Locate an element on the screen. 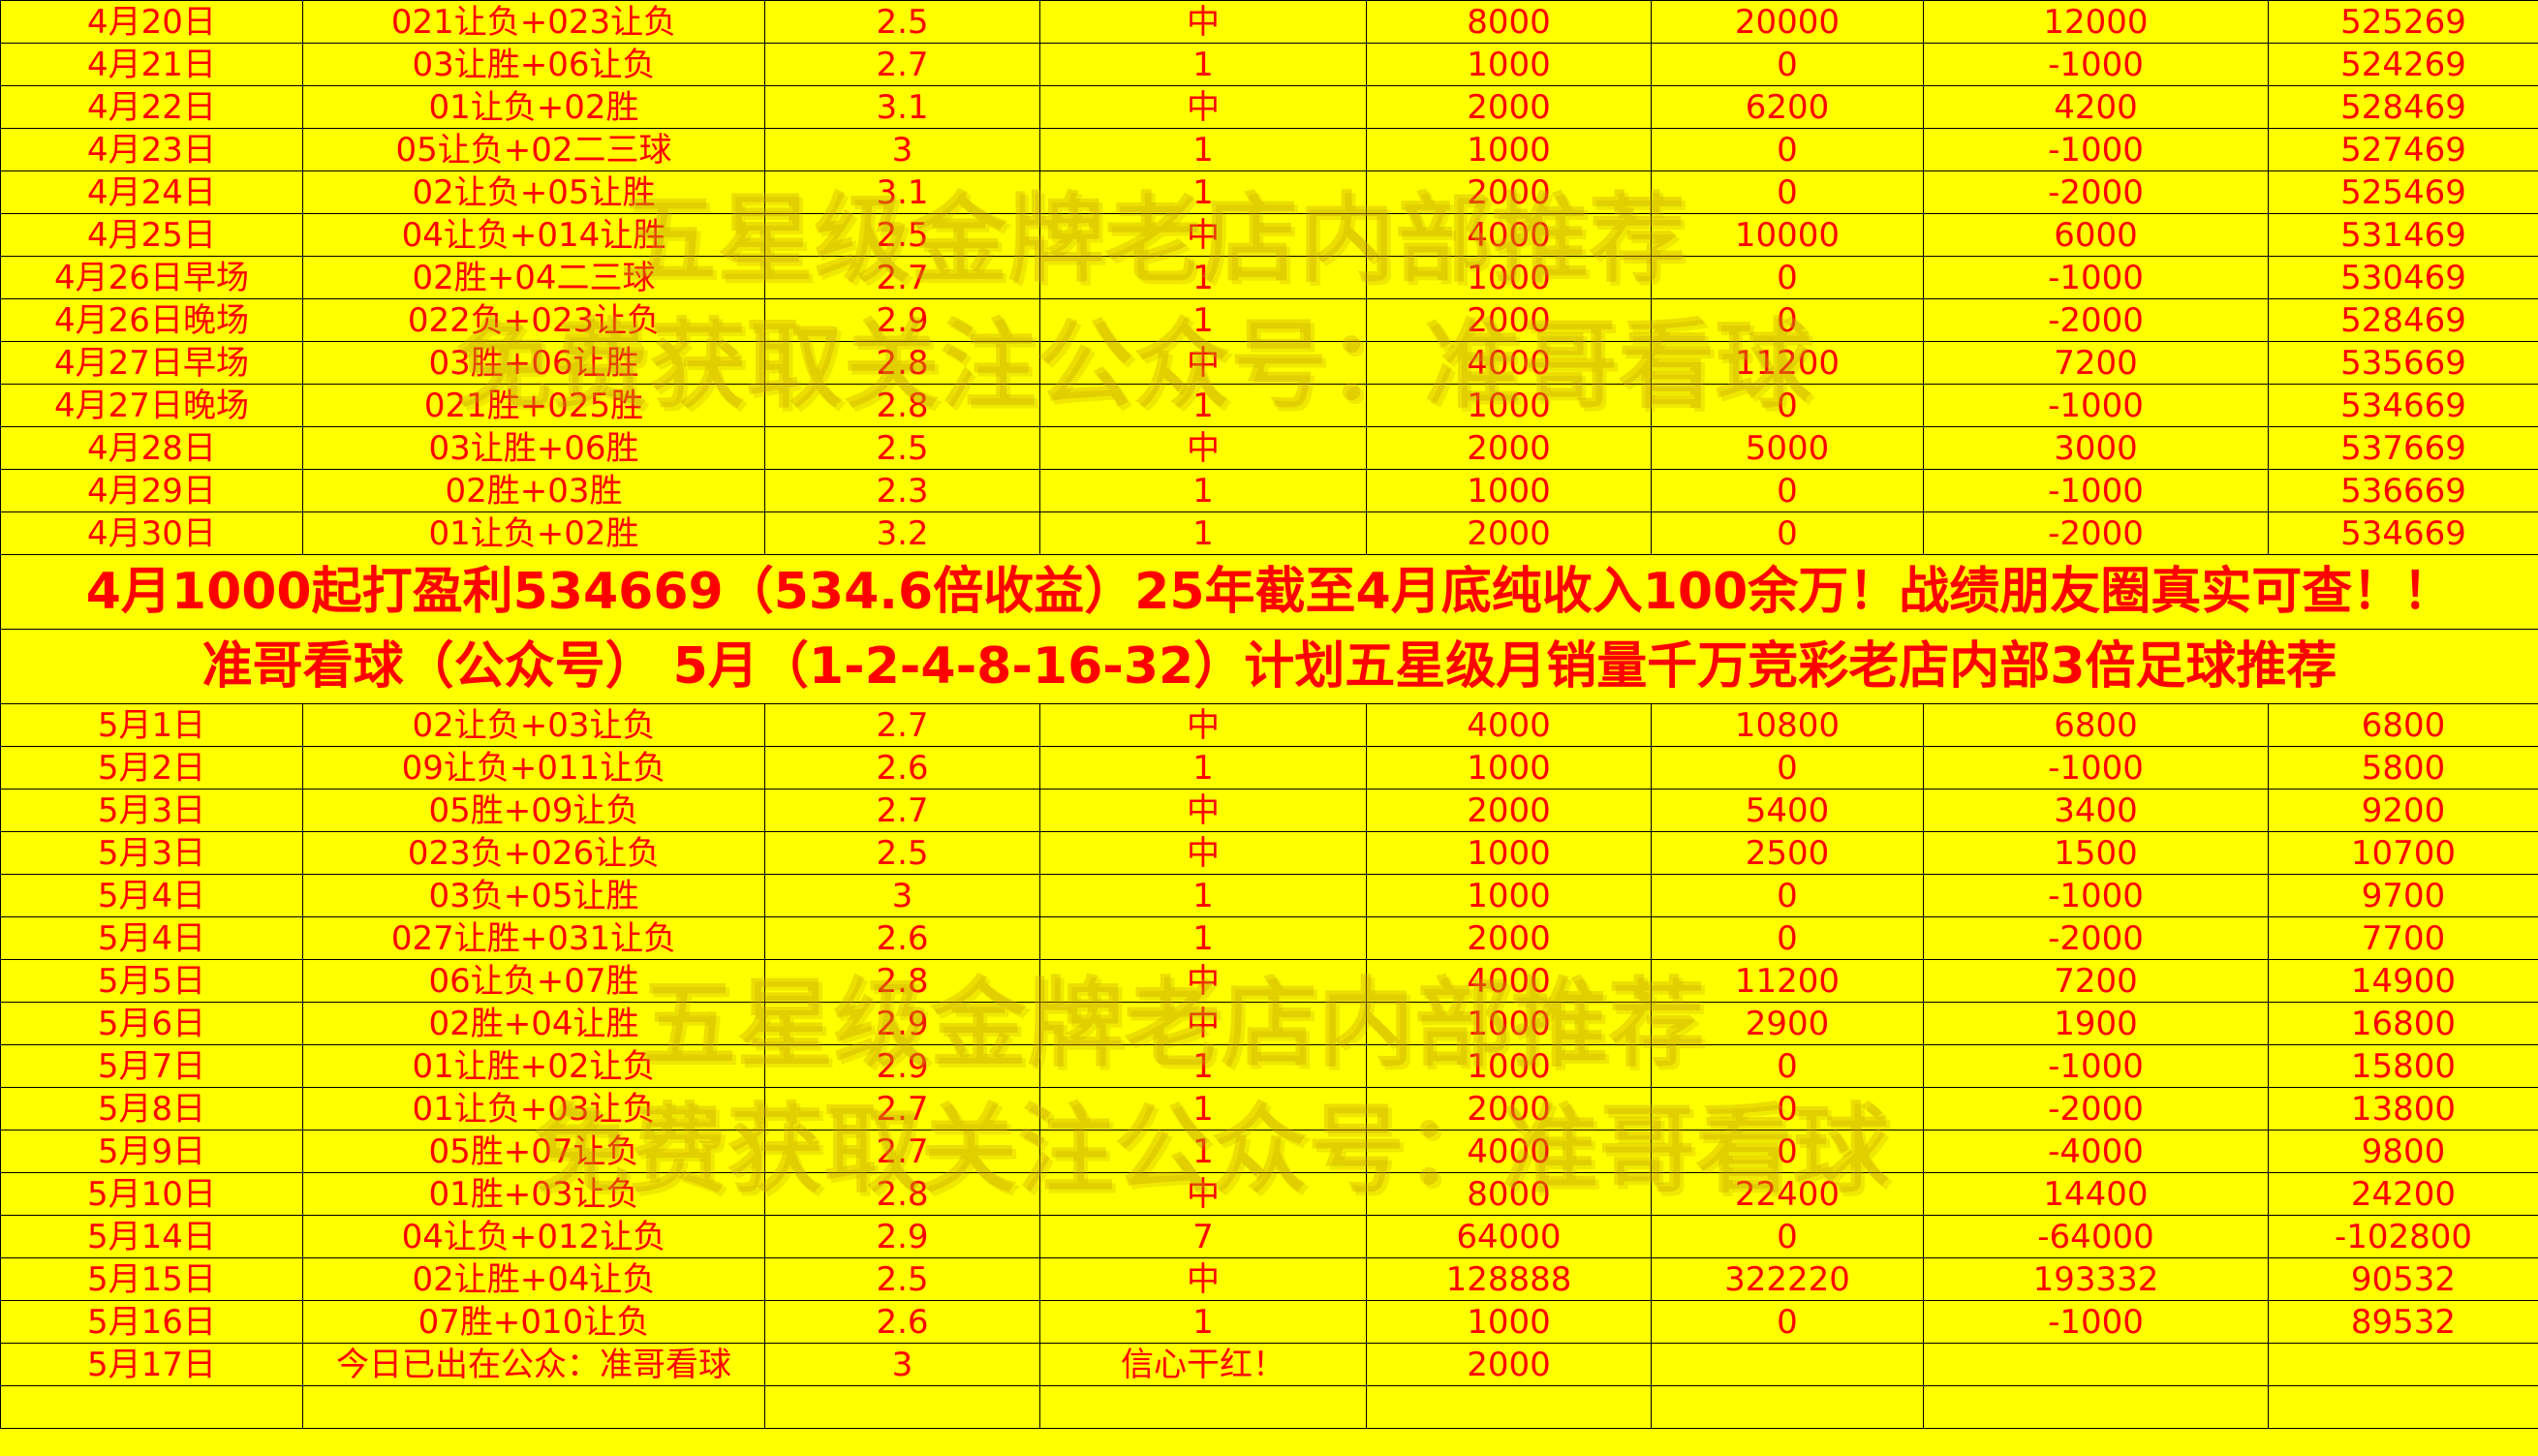  cell-stake: 64000 is located at coordinates (1509, 1236).